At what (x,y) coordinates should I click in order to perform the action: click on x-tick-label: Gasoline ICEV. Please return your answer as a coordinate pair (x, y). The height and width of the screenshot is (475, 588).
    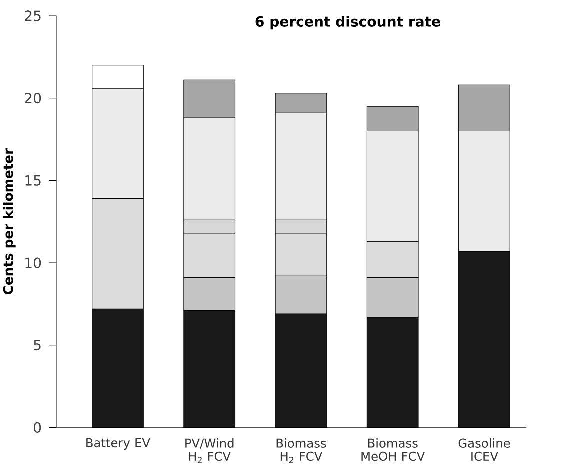
    Looking at the image, I should click on (484, 450).